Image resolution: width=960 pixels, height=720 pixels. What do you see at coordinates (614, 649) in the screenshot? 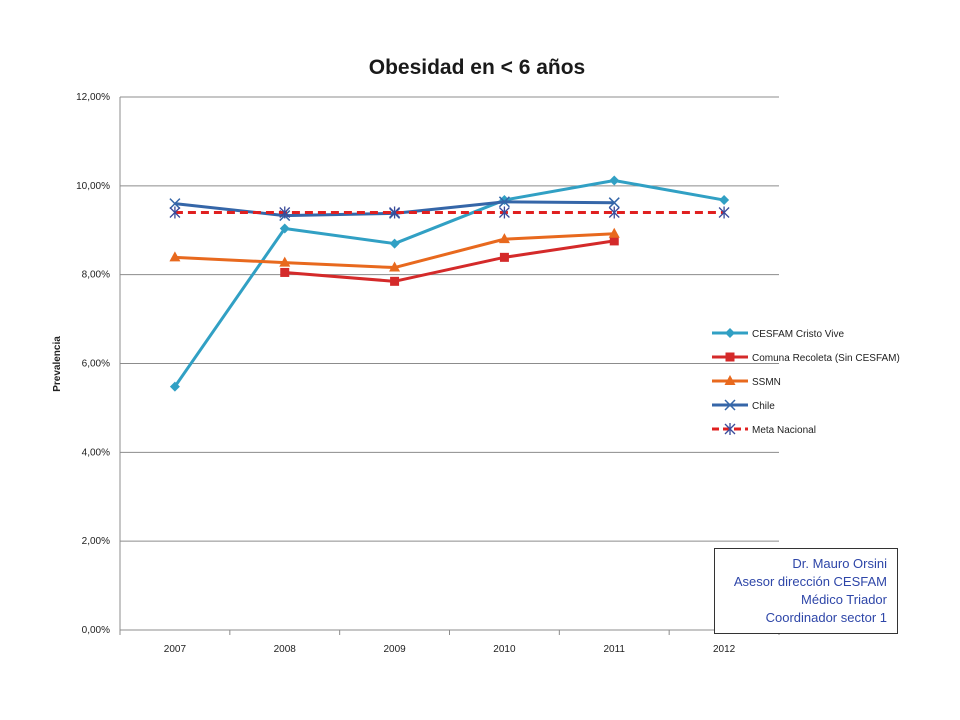
I see `x-tick-label: 2011` at bounding box center [614, 649].